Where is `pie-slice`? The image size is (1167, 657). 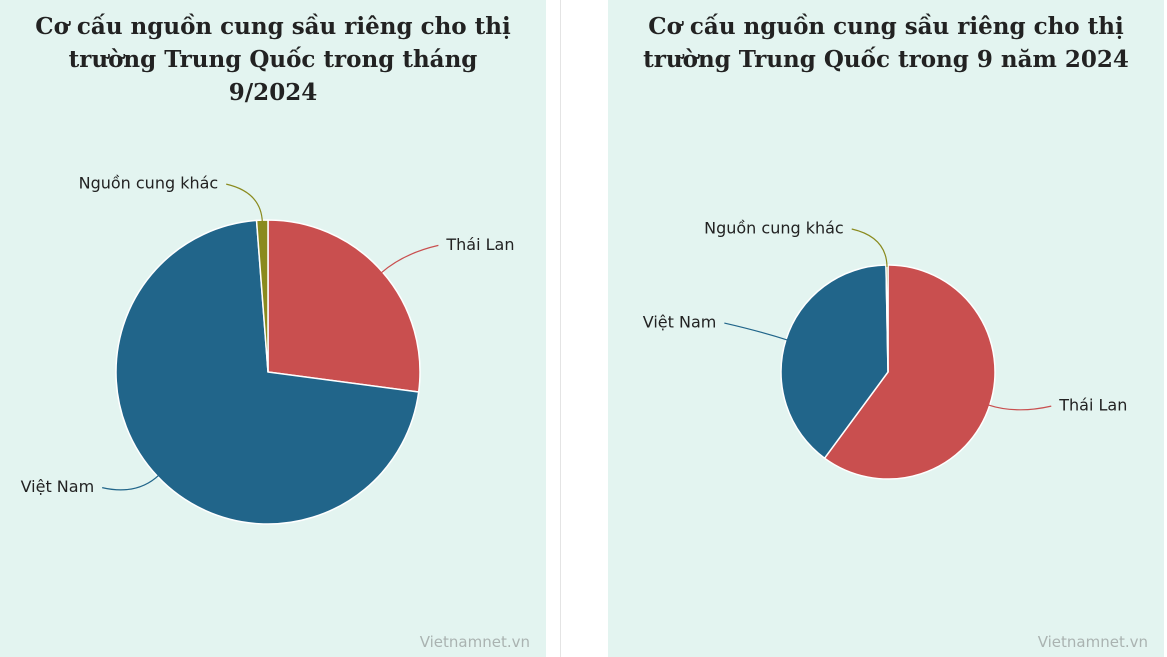
pie-slice is located at coordinates (344, 306).